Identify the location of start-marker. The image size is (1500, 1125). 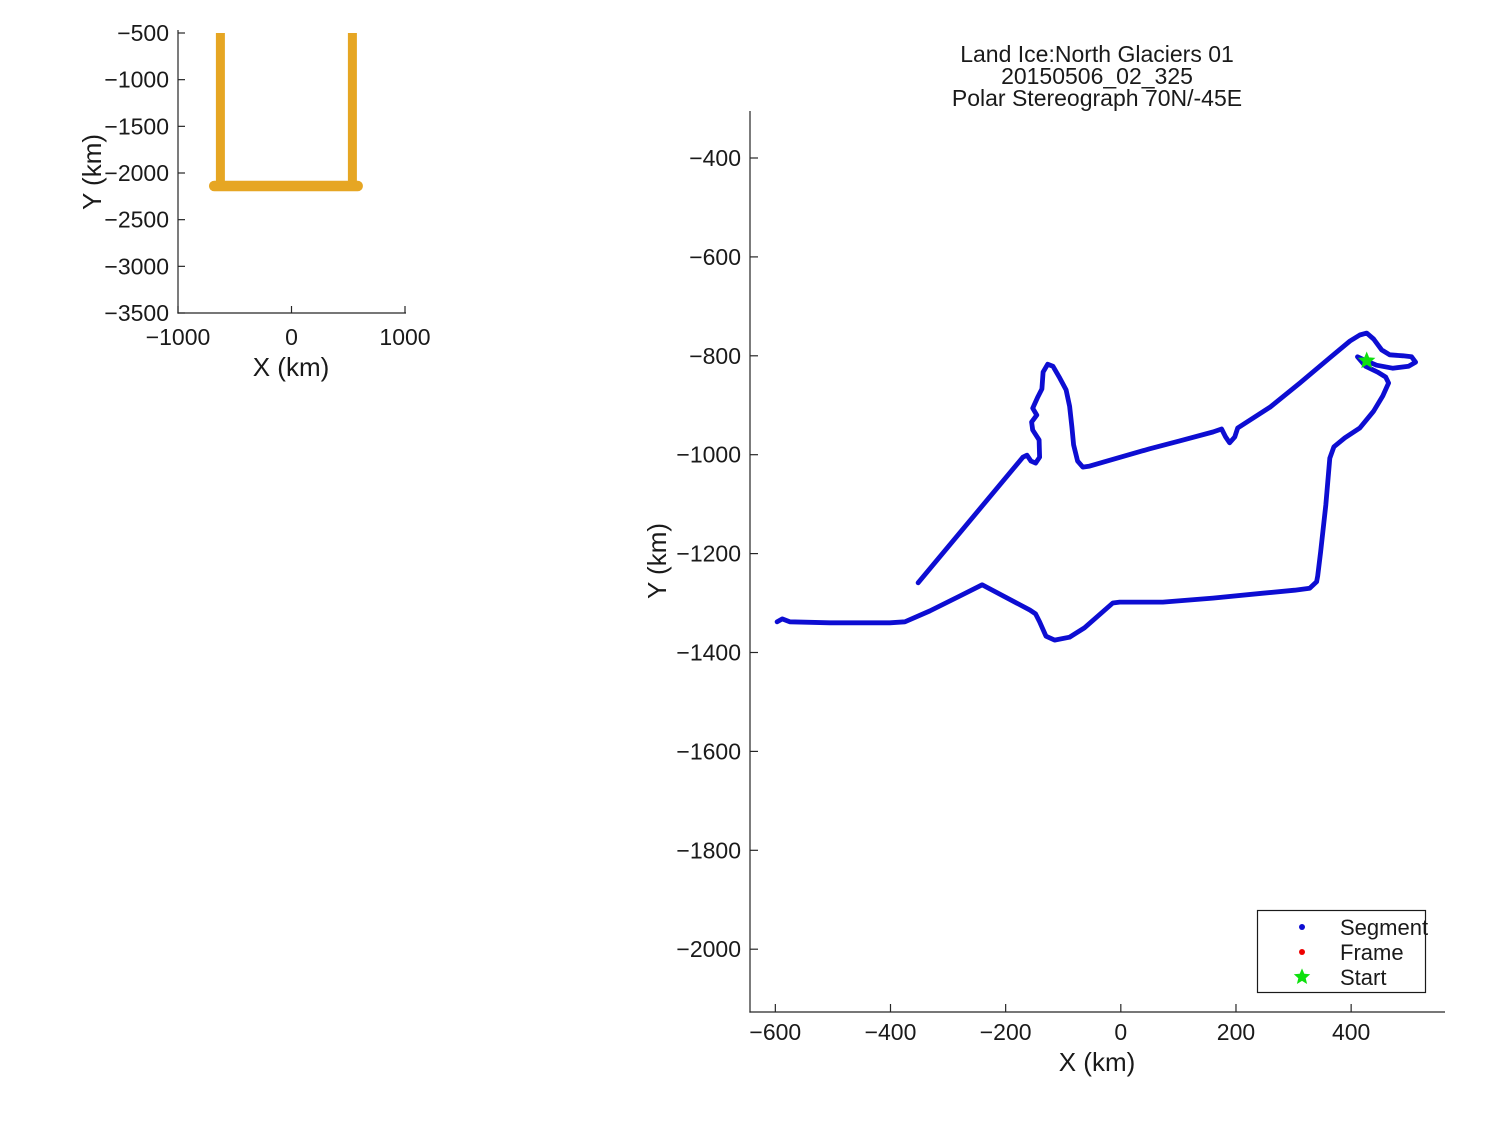
(1366, 360).